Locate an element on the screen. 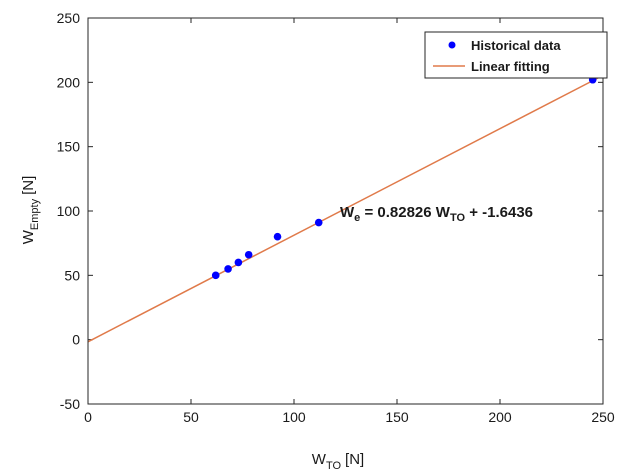 This screenshot has width=635, height=473. legend: Historical data Linear fitting is located at coordinates (516, 55).